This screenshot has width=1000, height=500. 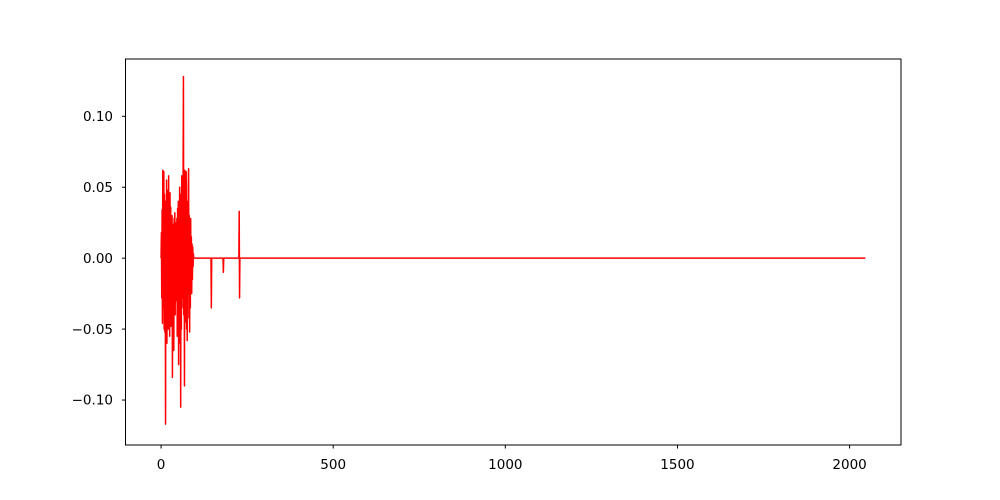 What do you see at coordinates (849, 465) in the screenshot?
I see `x-tick-label: 2000` at bounding box center [849, 465].